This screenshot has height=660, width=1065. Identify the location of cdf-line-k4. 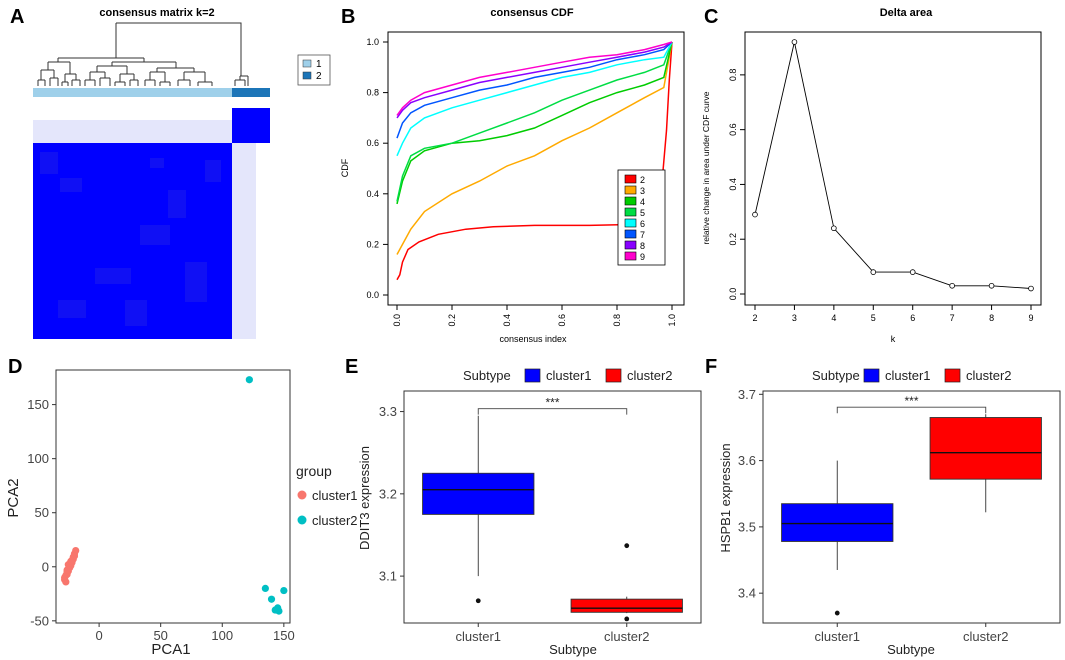
(534, 123).